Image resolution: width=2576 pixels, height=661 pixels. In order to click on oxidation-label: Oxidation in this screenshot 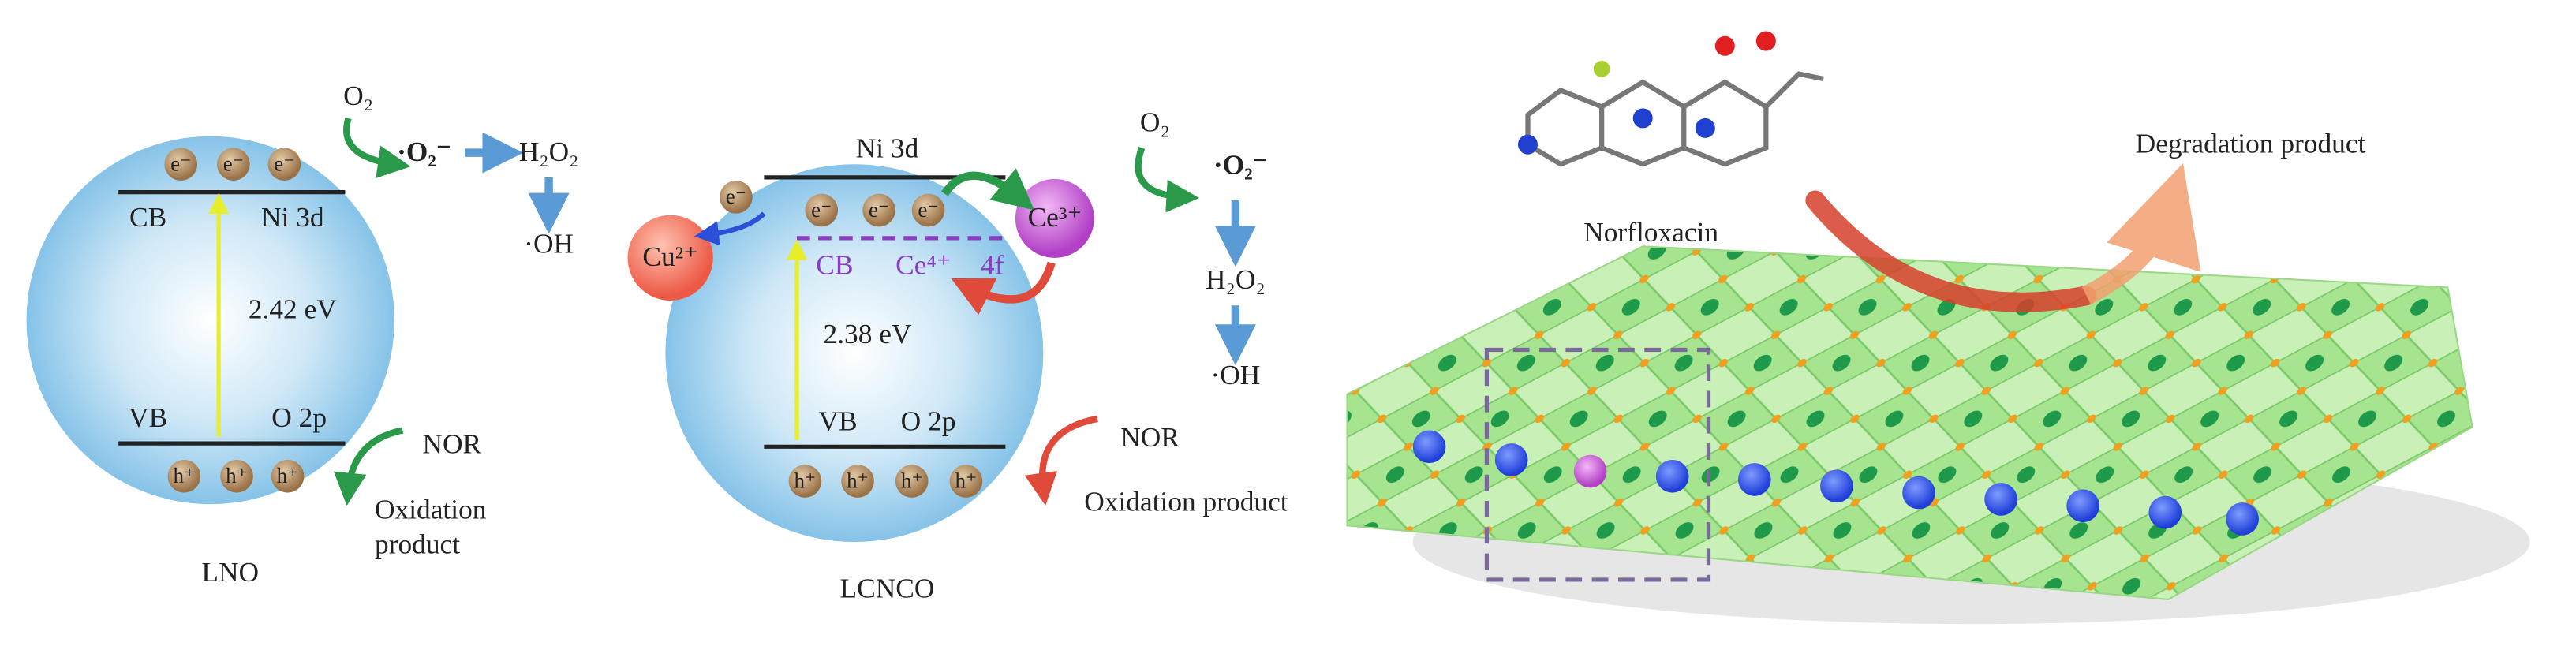, I will do `click(431, 509)`.